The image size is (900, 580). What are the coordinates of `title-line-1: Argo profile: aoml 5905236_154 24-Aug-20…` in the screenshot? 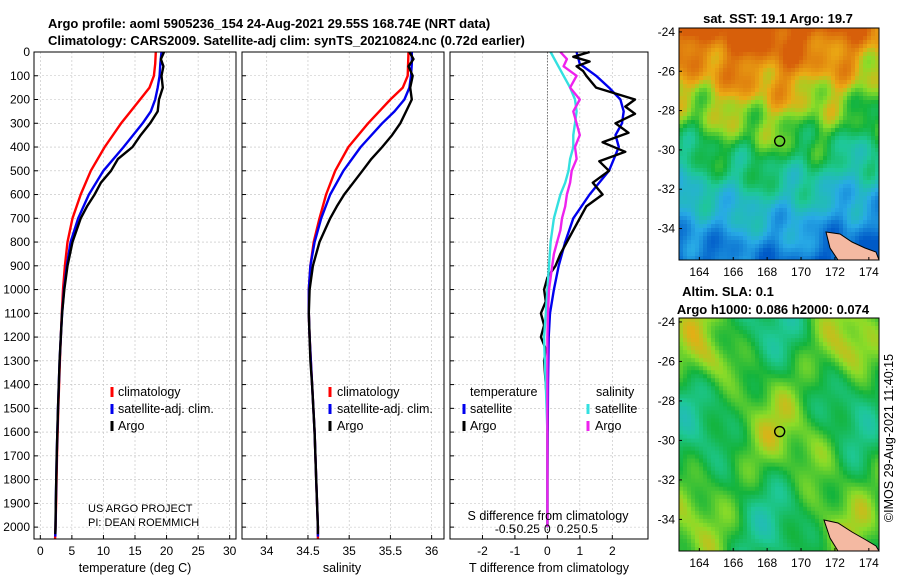 It's located at (269, 23).